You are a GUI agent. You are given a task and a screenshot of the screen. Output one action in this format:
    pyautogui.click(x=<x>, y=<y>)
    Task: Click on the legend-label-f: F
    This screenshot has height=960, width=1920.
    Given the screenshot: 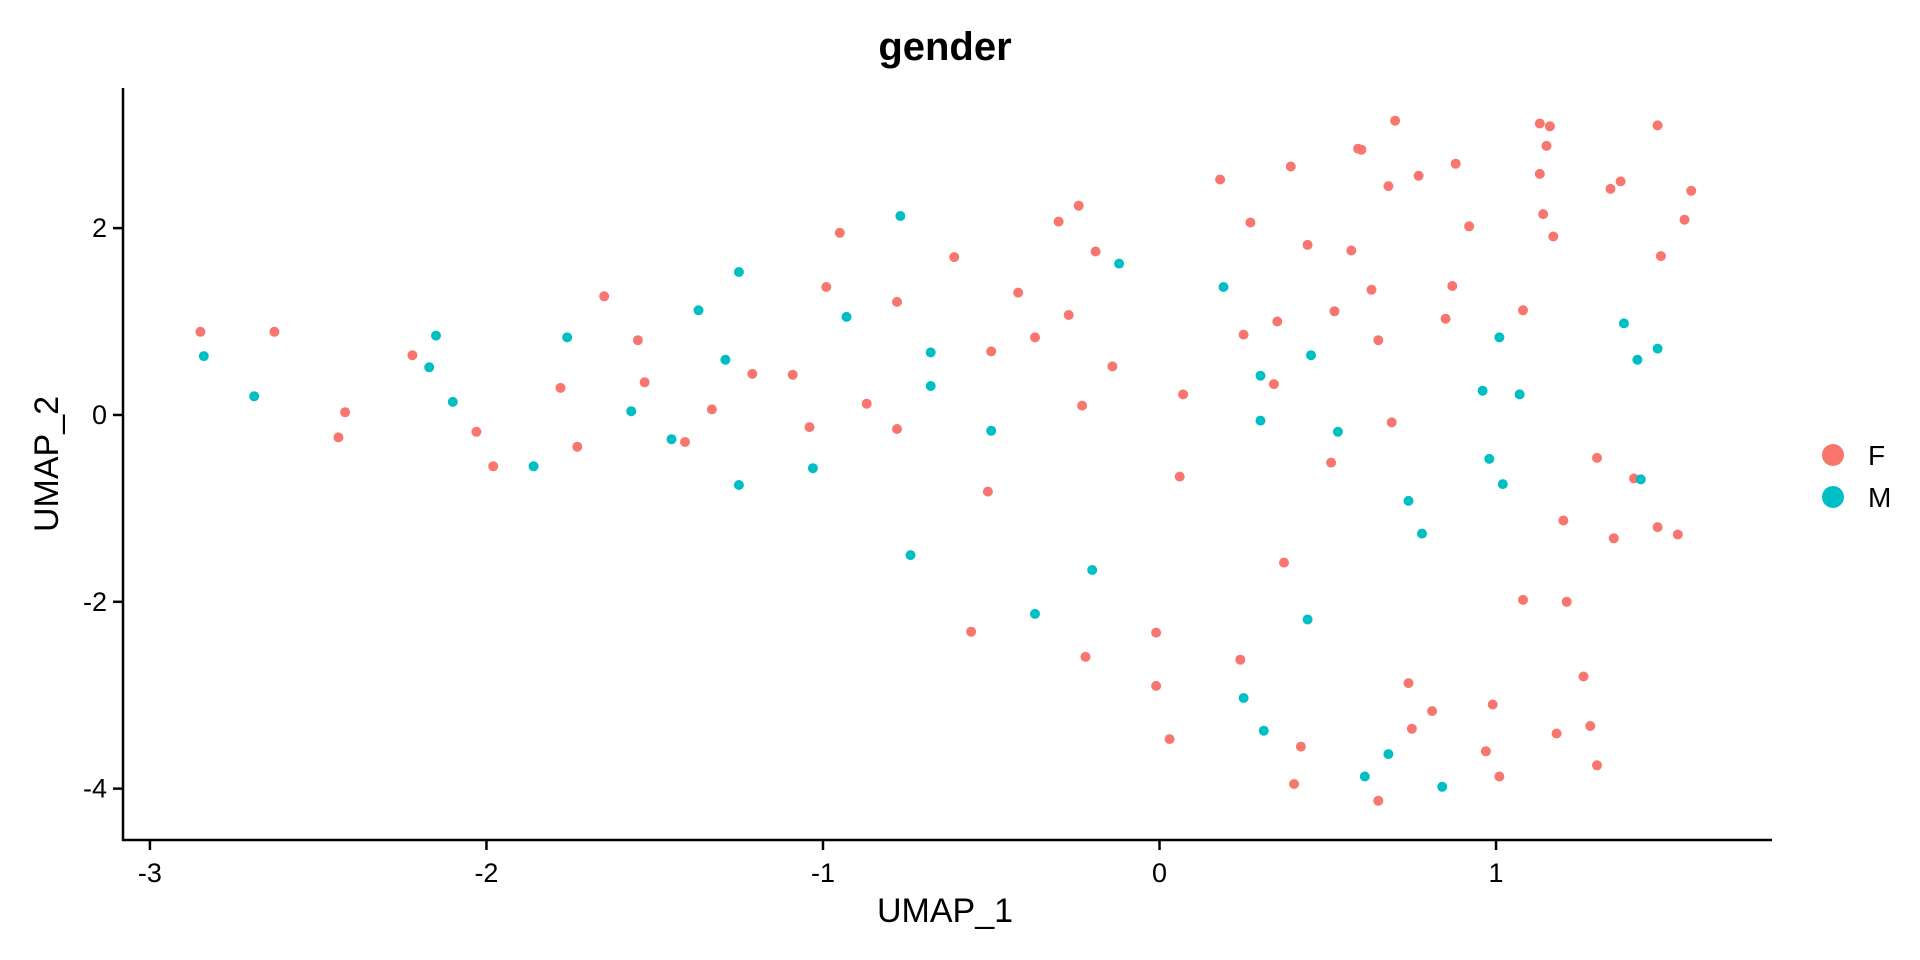 What is the action you would take?
    pyautogui.click(x=1876, y=455)
    